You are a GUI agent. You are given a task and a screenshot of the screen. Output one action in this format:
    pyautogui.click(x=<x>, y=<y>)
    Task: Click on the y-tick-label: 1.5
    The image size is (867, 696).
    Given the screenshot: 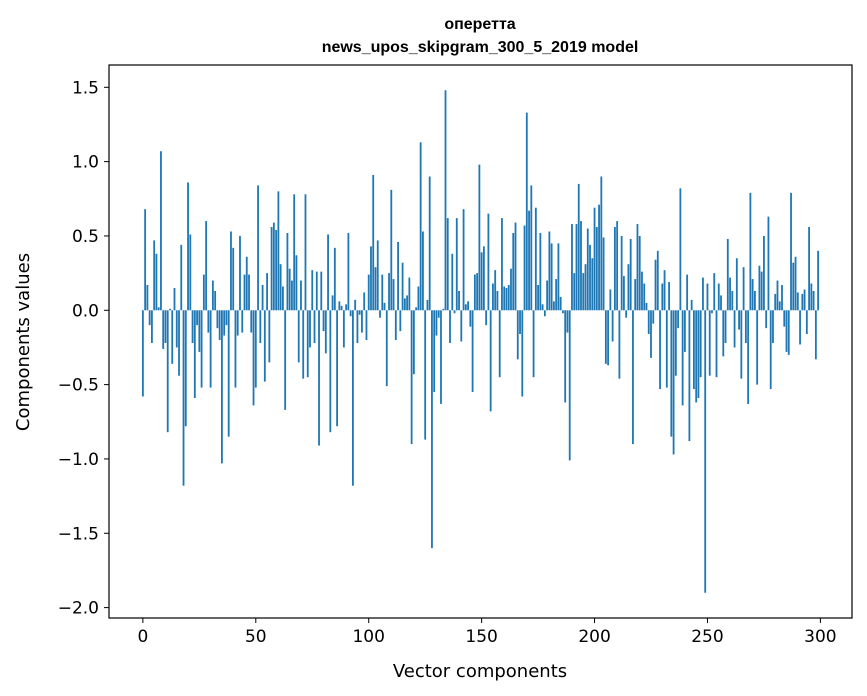 What is the action you would take?
    pyautogui.click(x=85, y=88)
    